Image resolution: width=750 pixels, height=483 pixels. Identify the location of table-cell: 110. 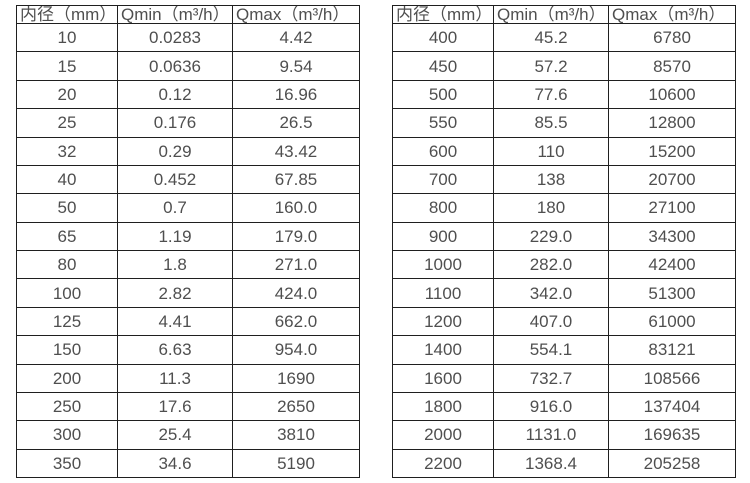
(551, 151).